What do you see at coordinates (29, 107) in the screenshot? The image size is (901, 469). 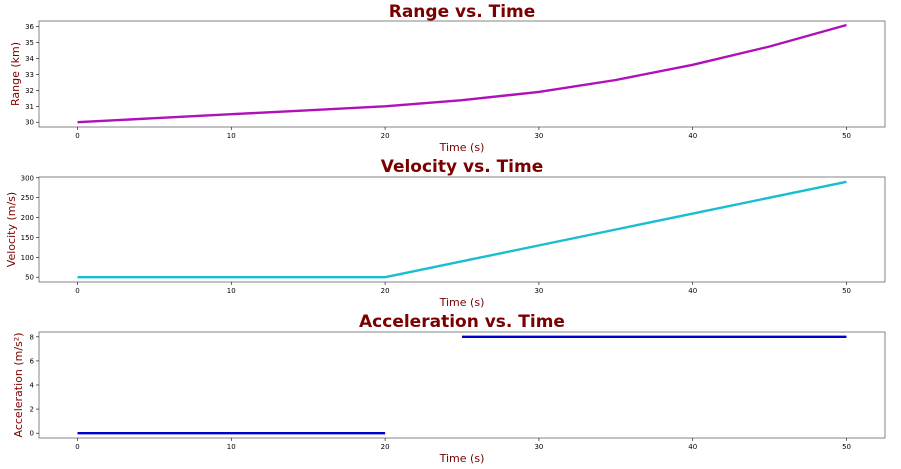 I see `y-tick-label: 31` at bounding box center [29, 107].